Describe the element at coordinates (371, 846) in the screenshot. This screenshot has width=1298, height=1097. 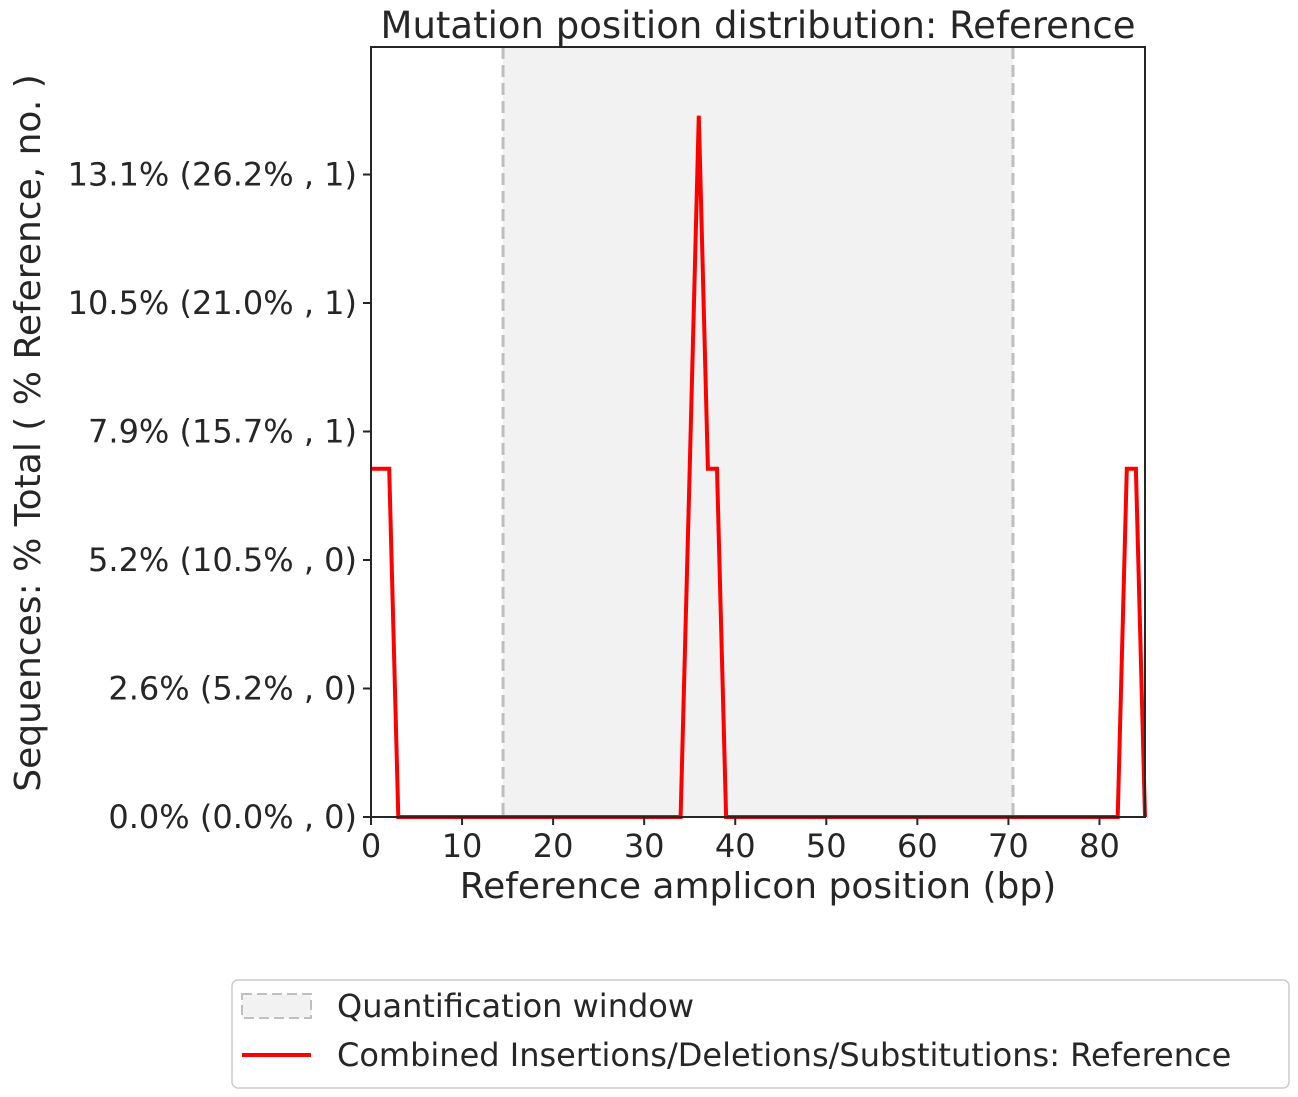
I see `x-tick-label: 0` at that location.